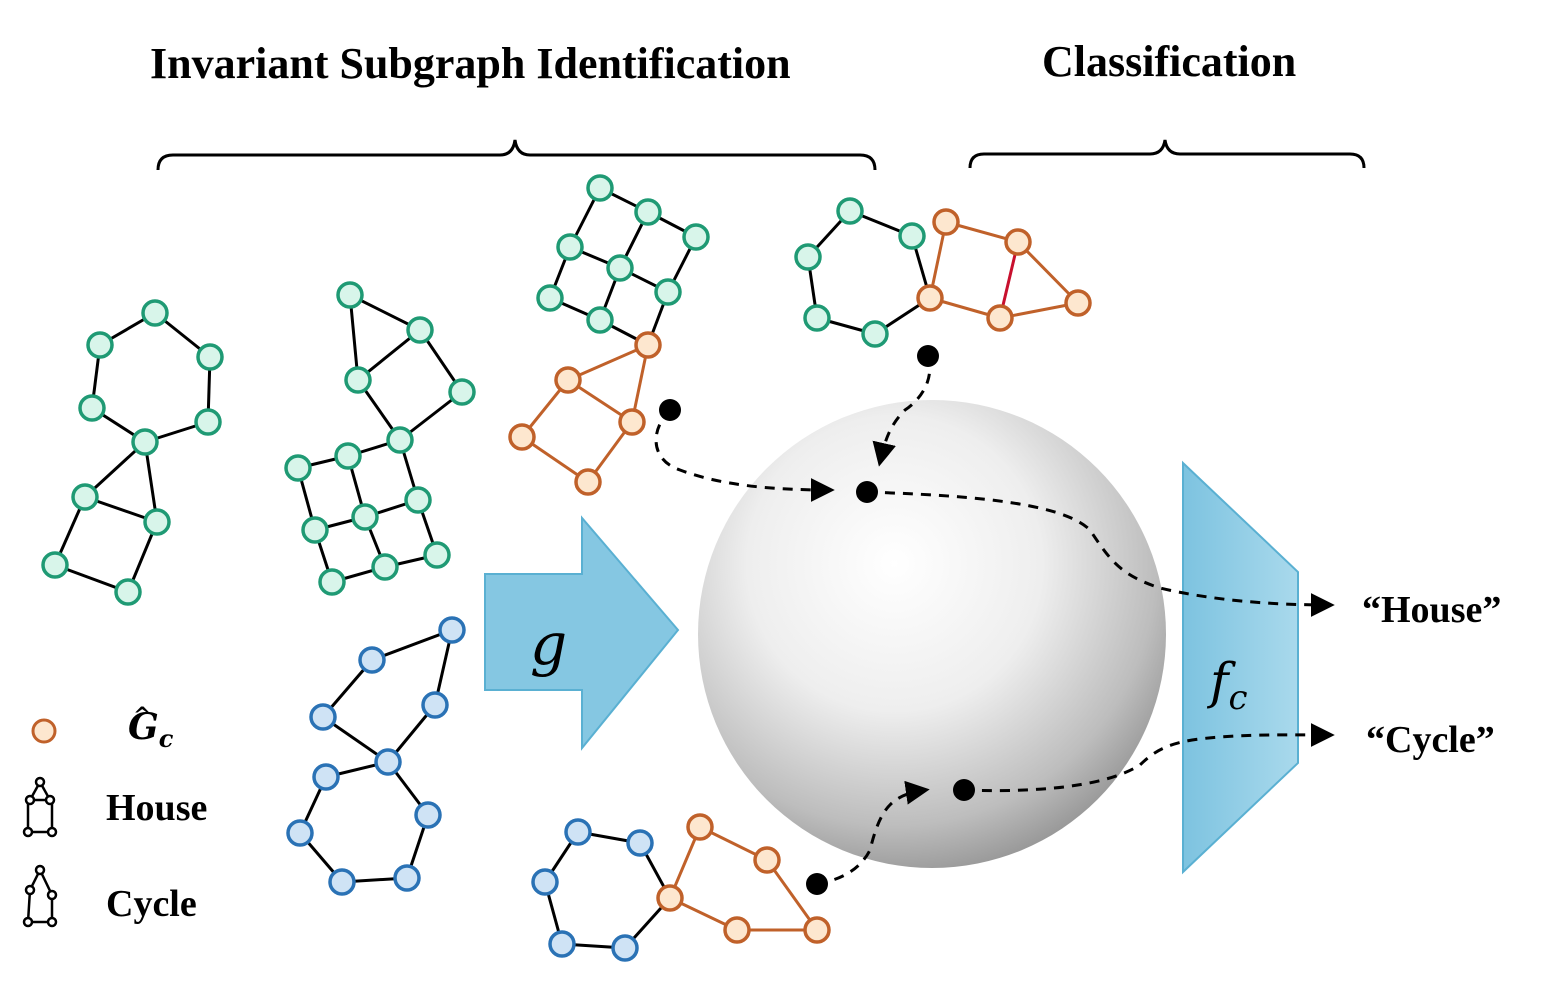 The height and width of the screenshot is (990, 1560). I want to click on source-point-house-graph, so click(670, 410).